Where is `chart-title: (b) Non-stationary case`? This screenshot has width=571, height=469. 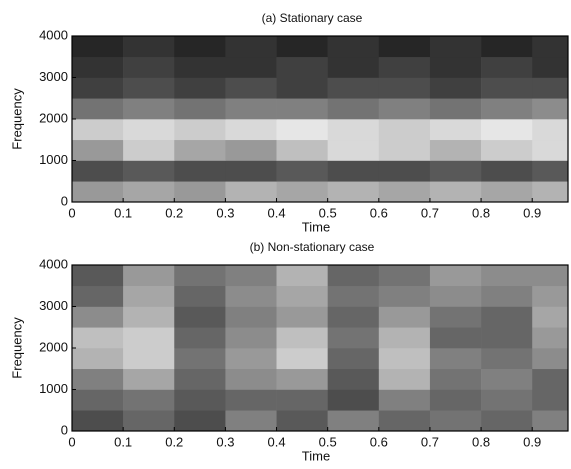 chart-title: (b) Non-stationary case is located at coordinates (312, 247).